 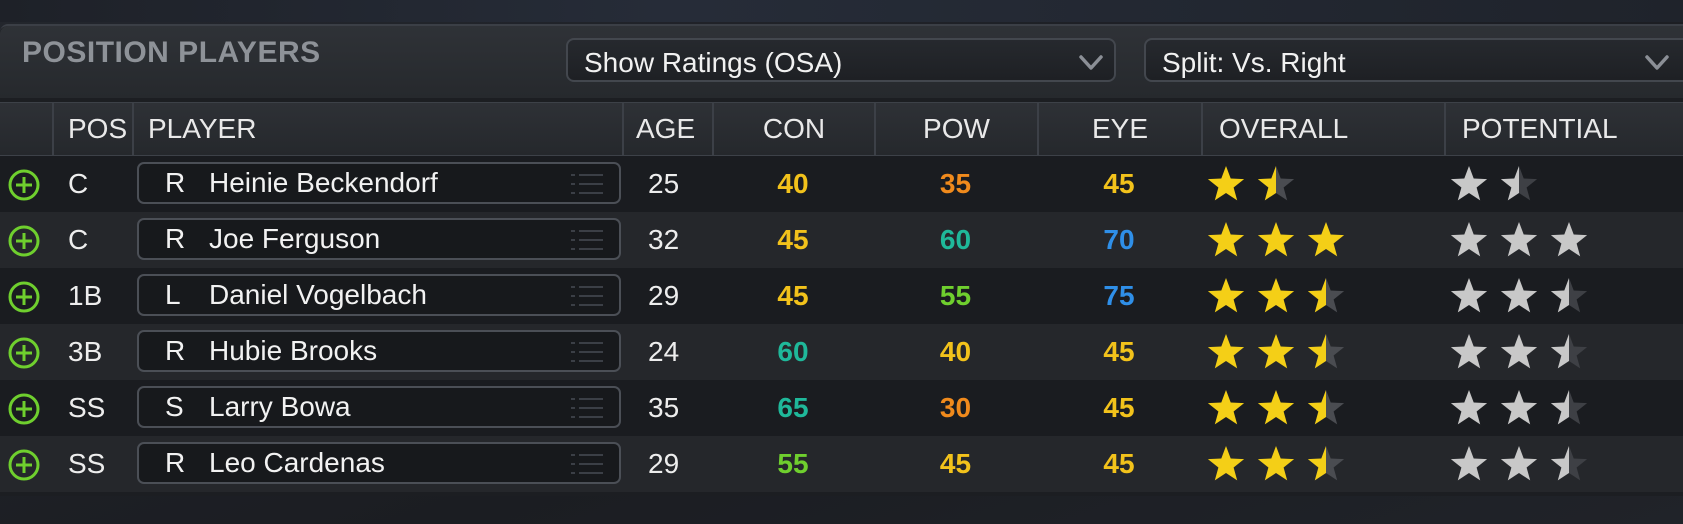 What do you see at coordinates (379, 183) in the screenshot?
I see `player-name-box: R Heinie Beckendorf` at bounding box center [379, 183].